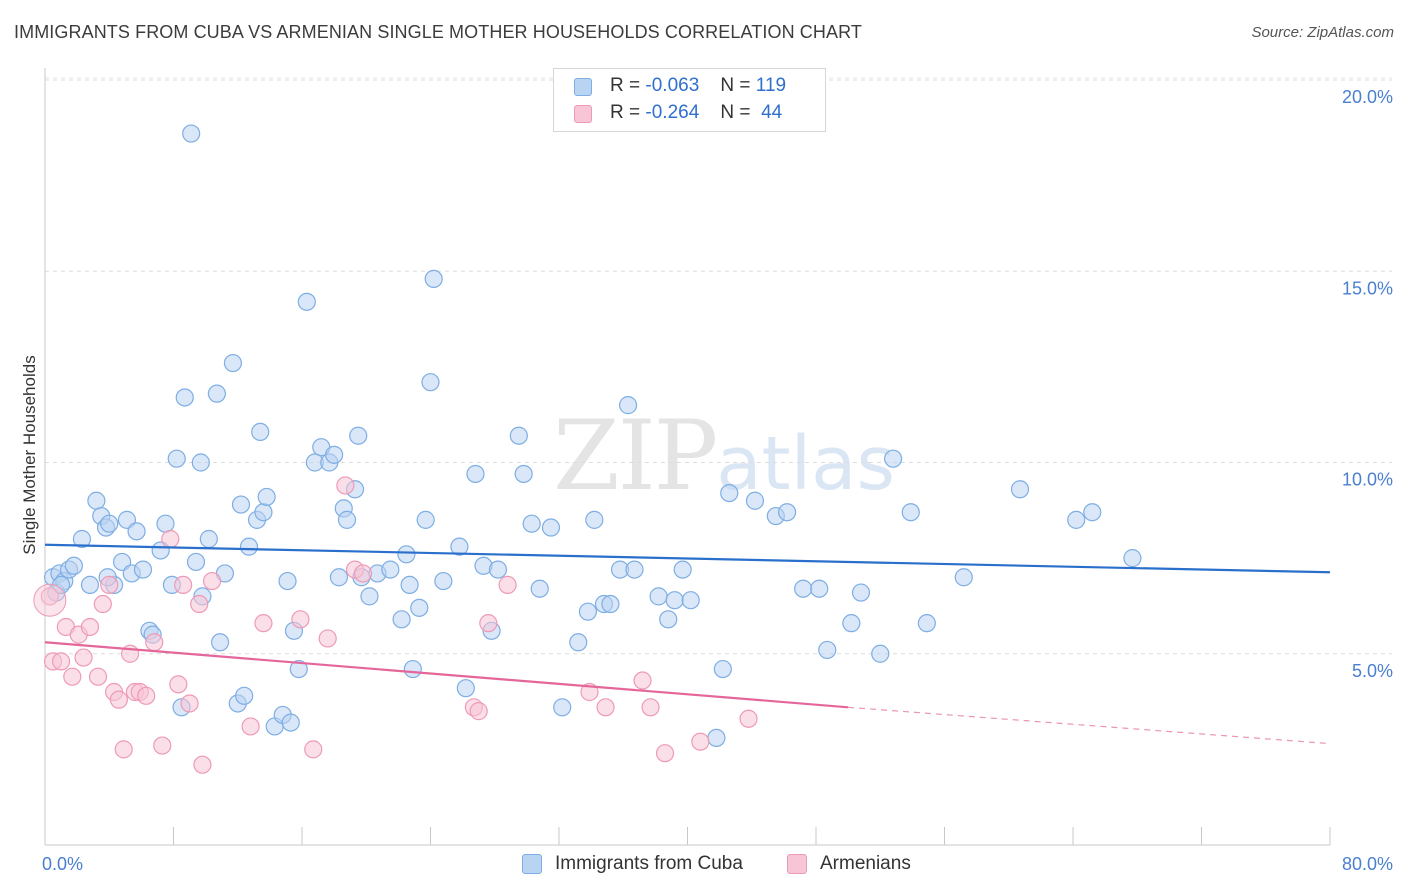  Describe the element at coordinates (649, 863) in the screenshot. I see `bottom-legend-label-cuba: Immigrants from Cuba` at that location.